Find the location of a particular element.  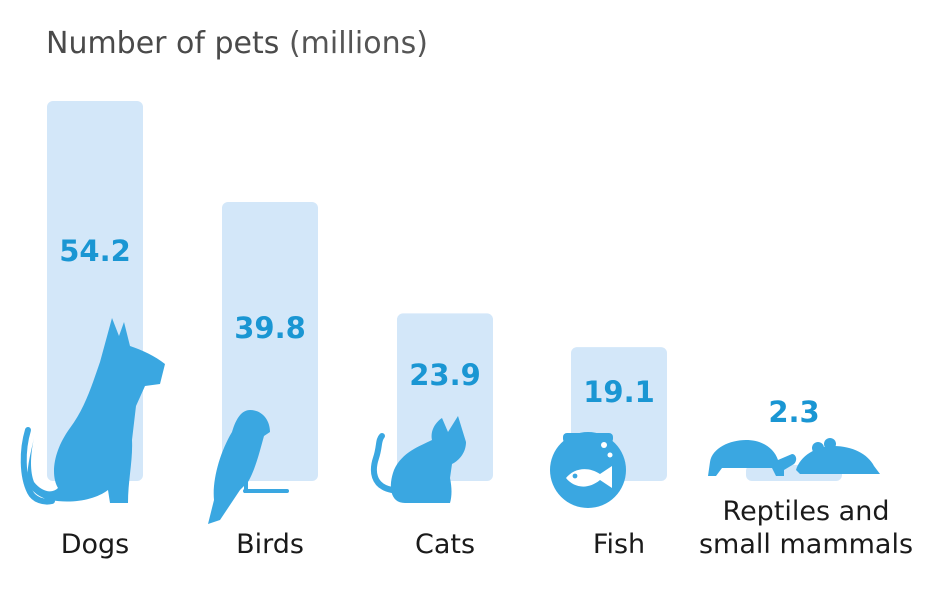

chart-title-main: Number of pets is located at coordinates (163, 43).